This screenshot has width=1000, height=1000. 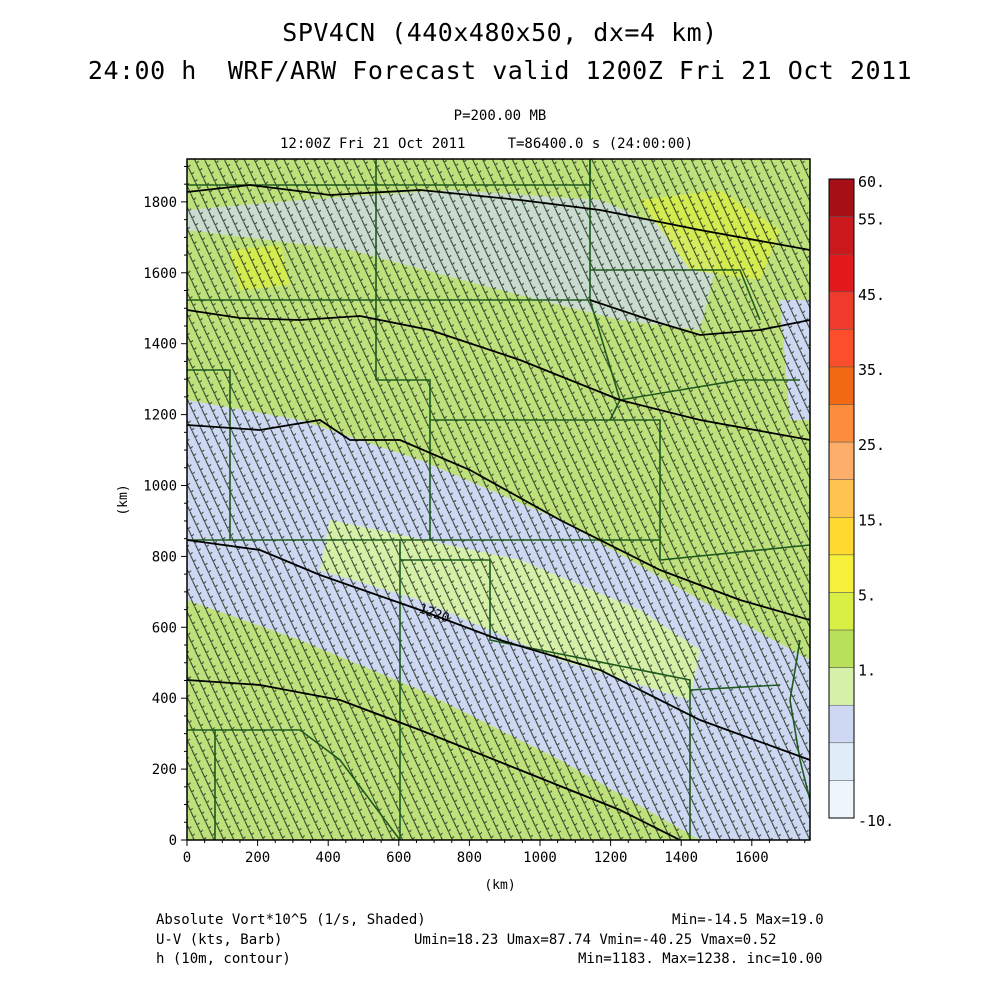 What do you see at coordinates (187, 858) in the screenshot?
I see `x-tick-label: 0` at bounding box center [187, 858].